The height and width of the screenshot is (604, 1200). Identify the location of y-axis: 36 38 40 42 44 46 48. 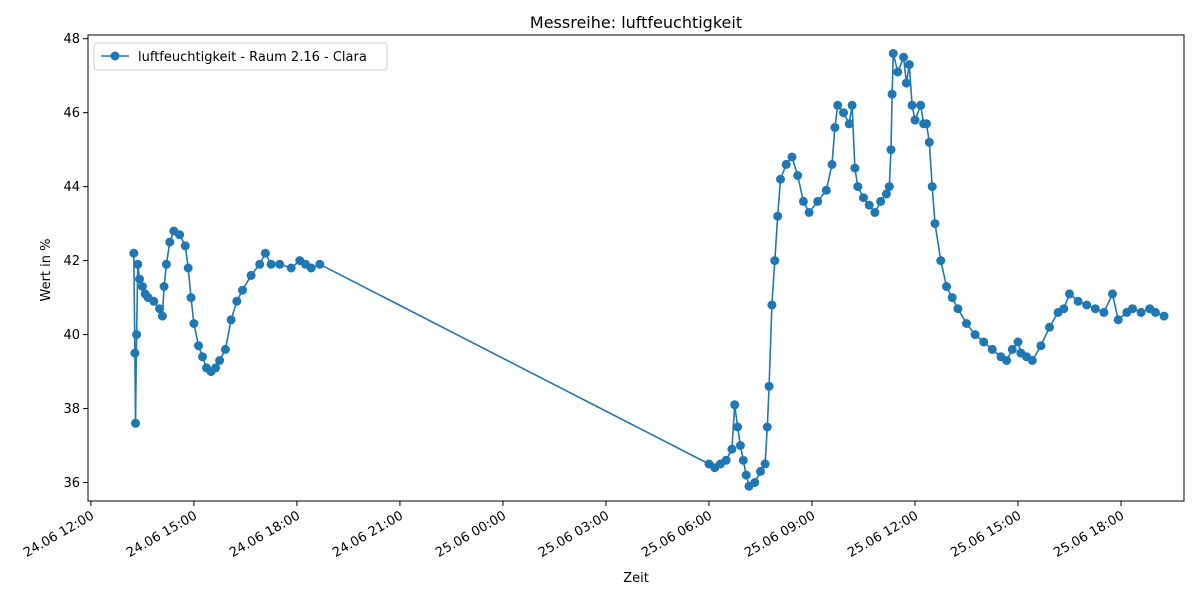
(75, 261).